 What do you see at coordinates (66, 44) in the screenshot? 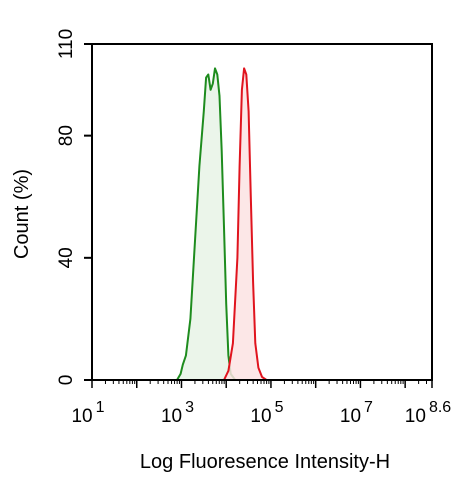
I see `y-tick-label-110: 110` at bounding box center [66, 44].